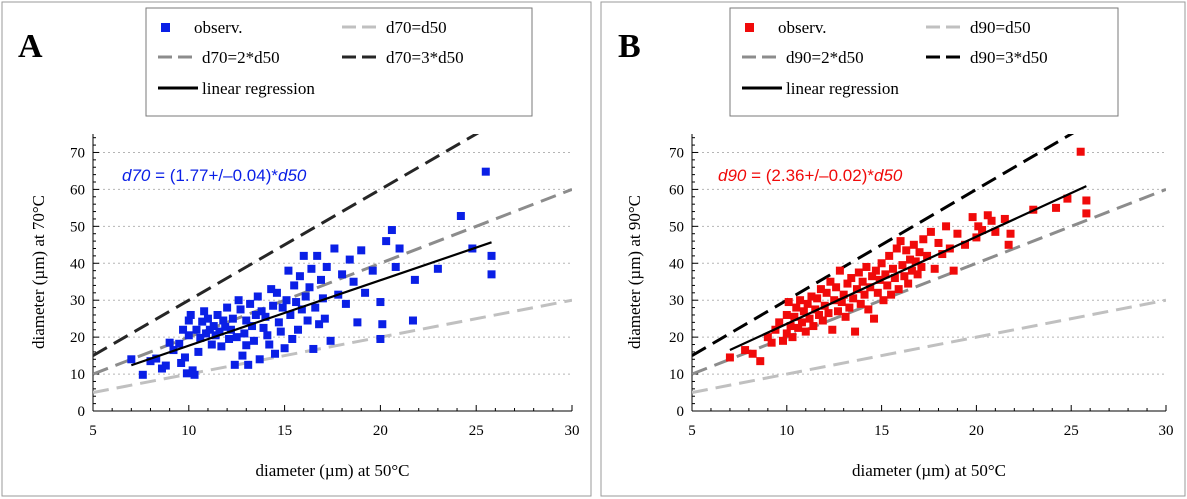  I want to click on legend-label-regression: linear regression, so click(258, 88).